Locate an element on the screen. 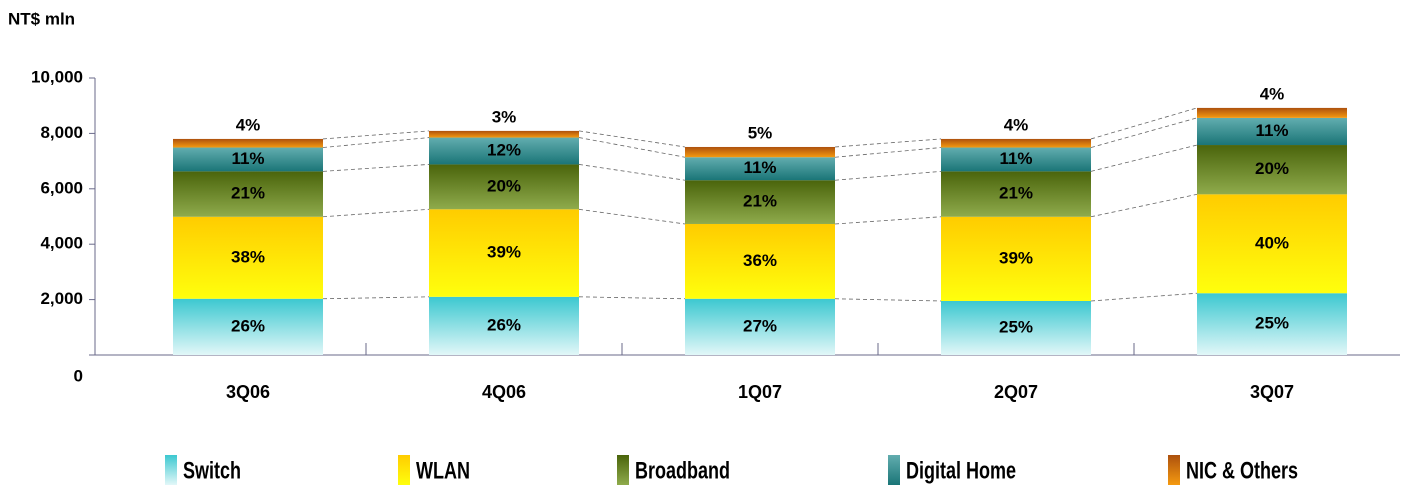 This screenshot has height=503, width=1402. segment-label: 5% is located at coordinates (760, 132).